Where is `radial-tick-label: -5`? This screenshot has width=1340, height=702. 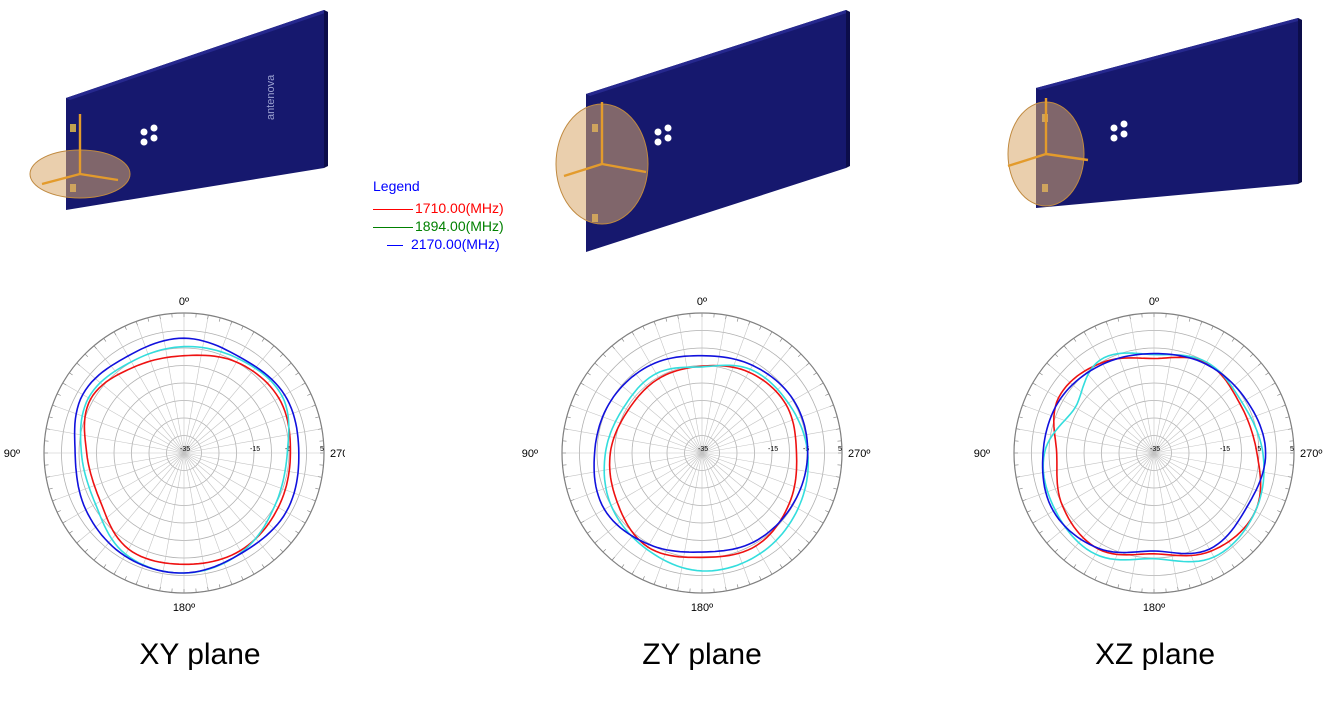 radial-tick-label: -5 is located at coordinates (1258, 449).